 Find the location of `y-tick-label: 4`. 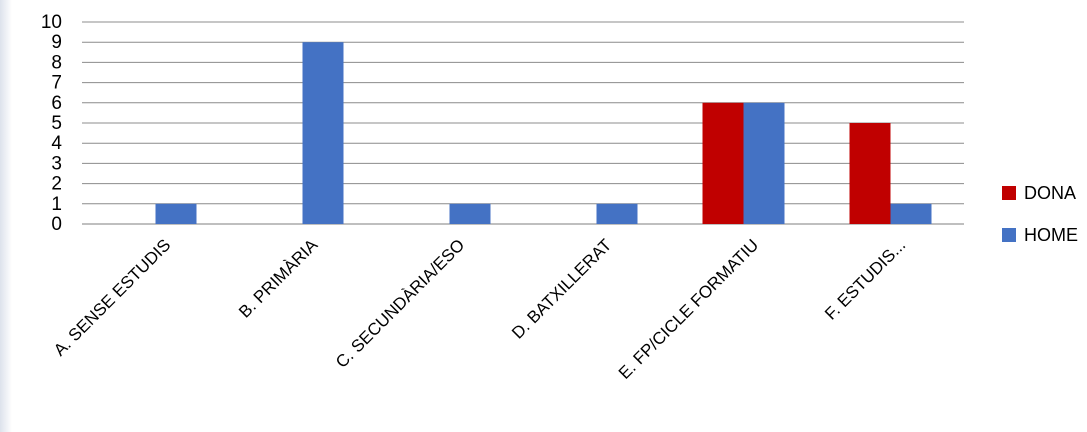

y-tick-label: 4 is located at coordinates (56, 143).